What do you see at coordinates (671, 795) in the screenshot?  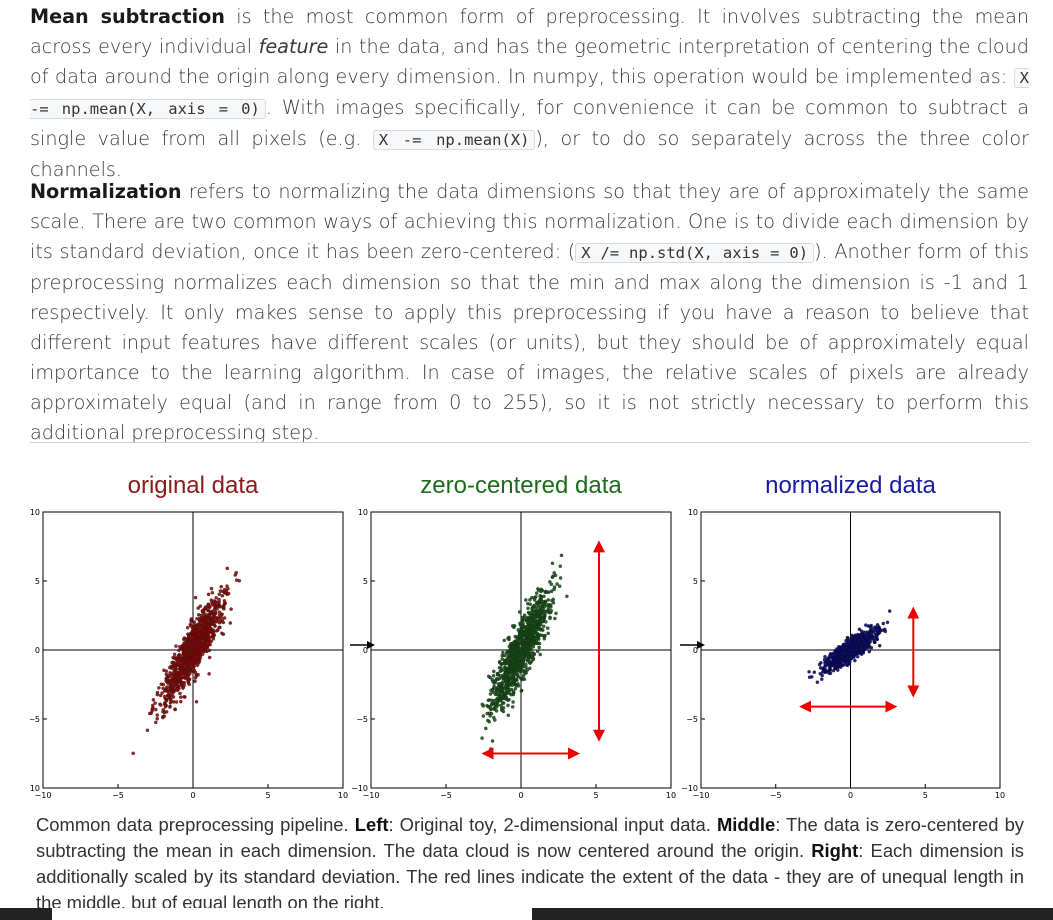 I see `x-tick-label: 10` at bounding box center [671, 795].